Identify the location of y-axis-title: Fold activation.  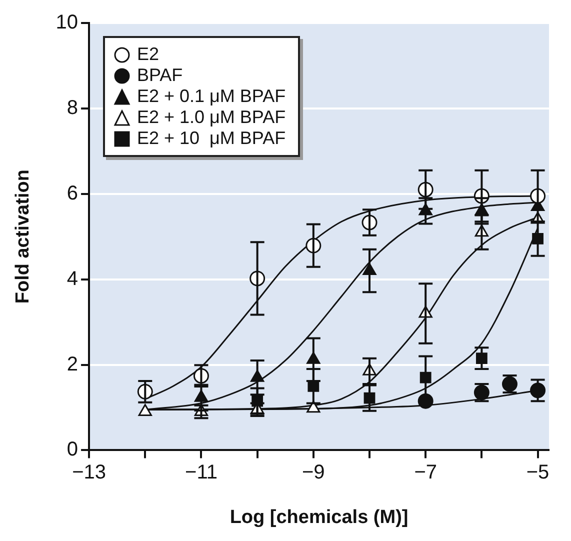
(23, 237).